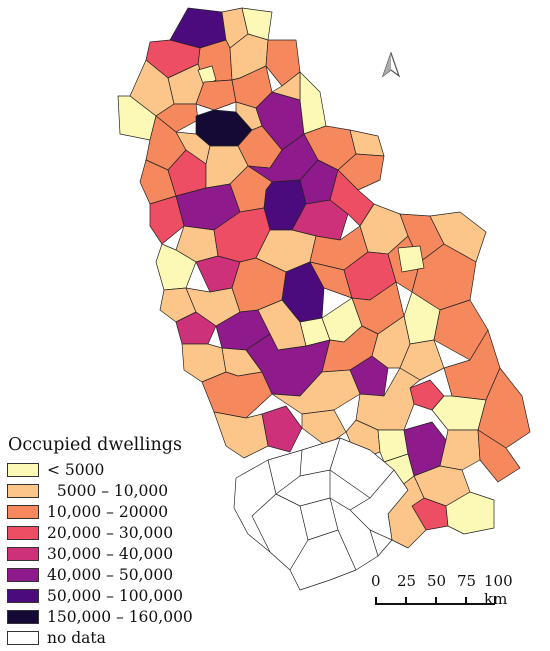 The height and width of the screenshot is (651, 550). I want to click on legend-label: 5000 – 10,000, so click(108, 490).